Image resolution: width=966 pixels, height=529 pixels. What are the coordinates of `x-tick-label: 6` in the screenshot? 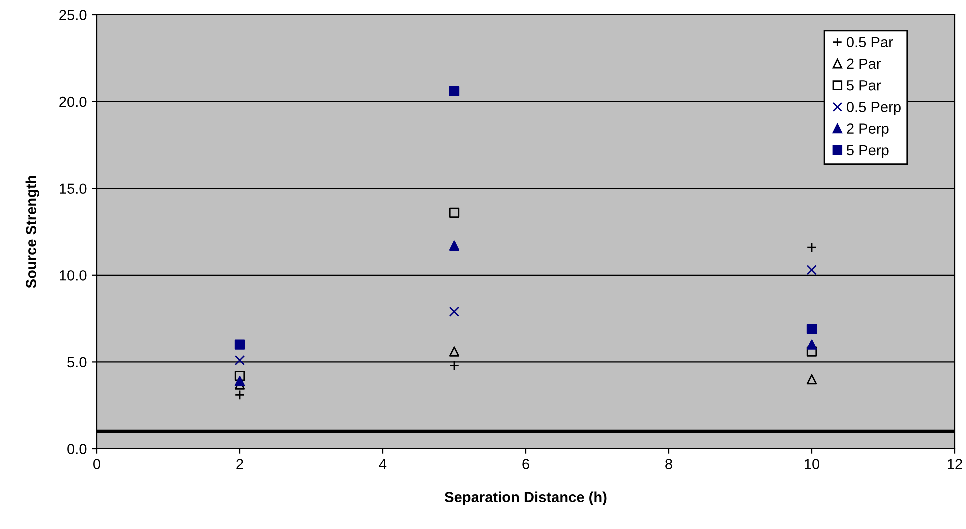 It's located at (526, 464).